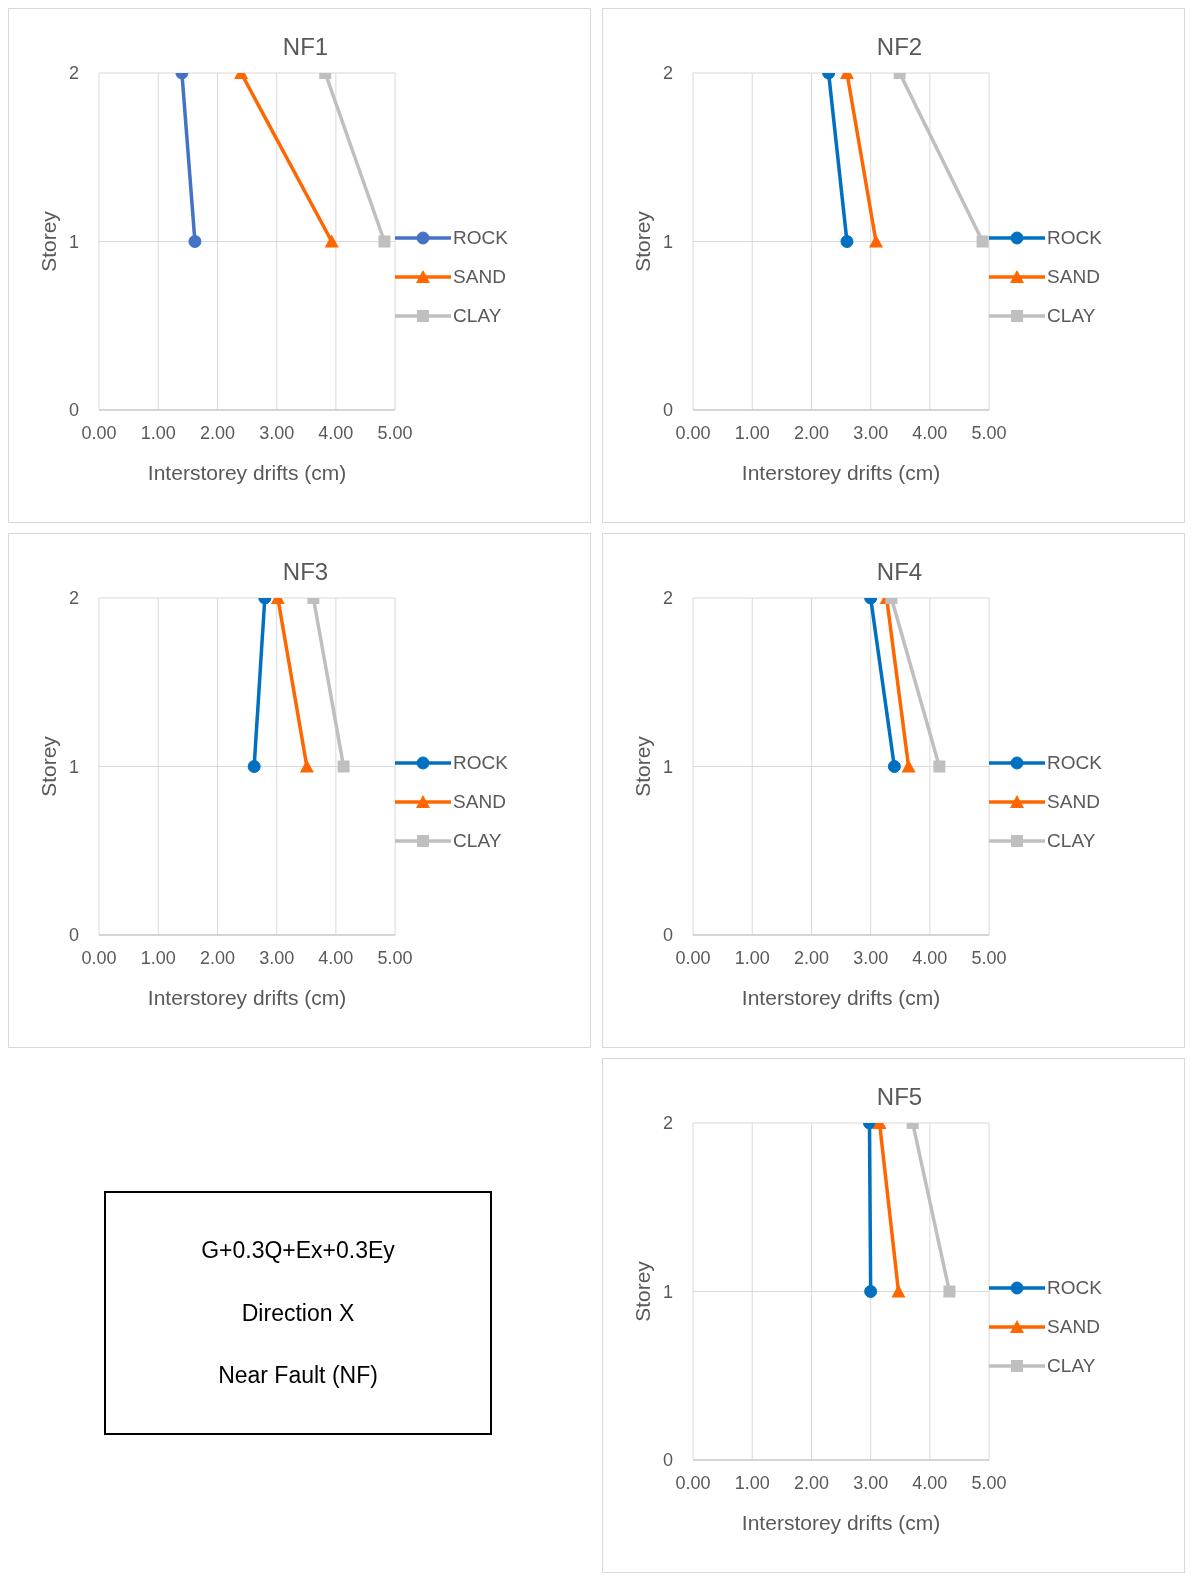 The height and width of the screenshot is (1582, 1199). Describe the element at coordinates (899, 1097) in the screenshot. I see `chart-title: NF5` at that location.